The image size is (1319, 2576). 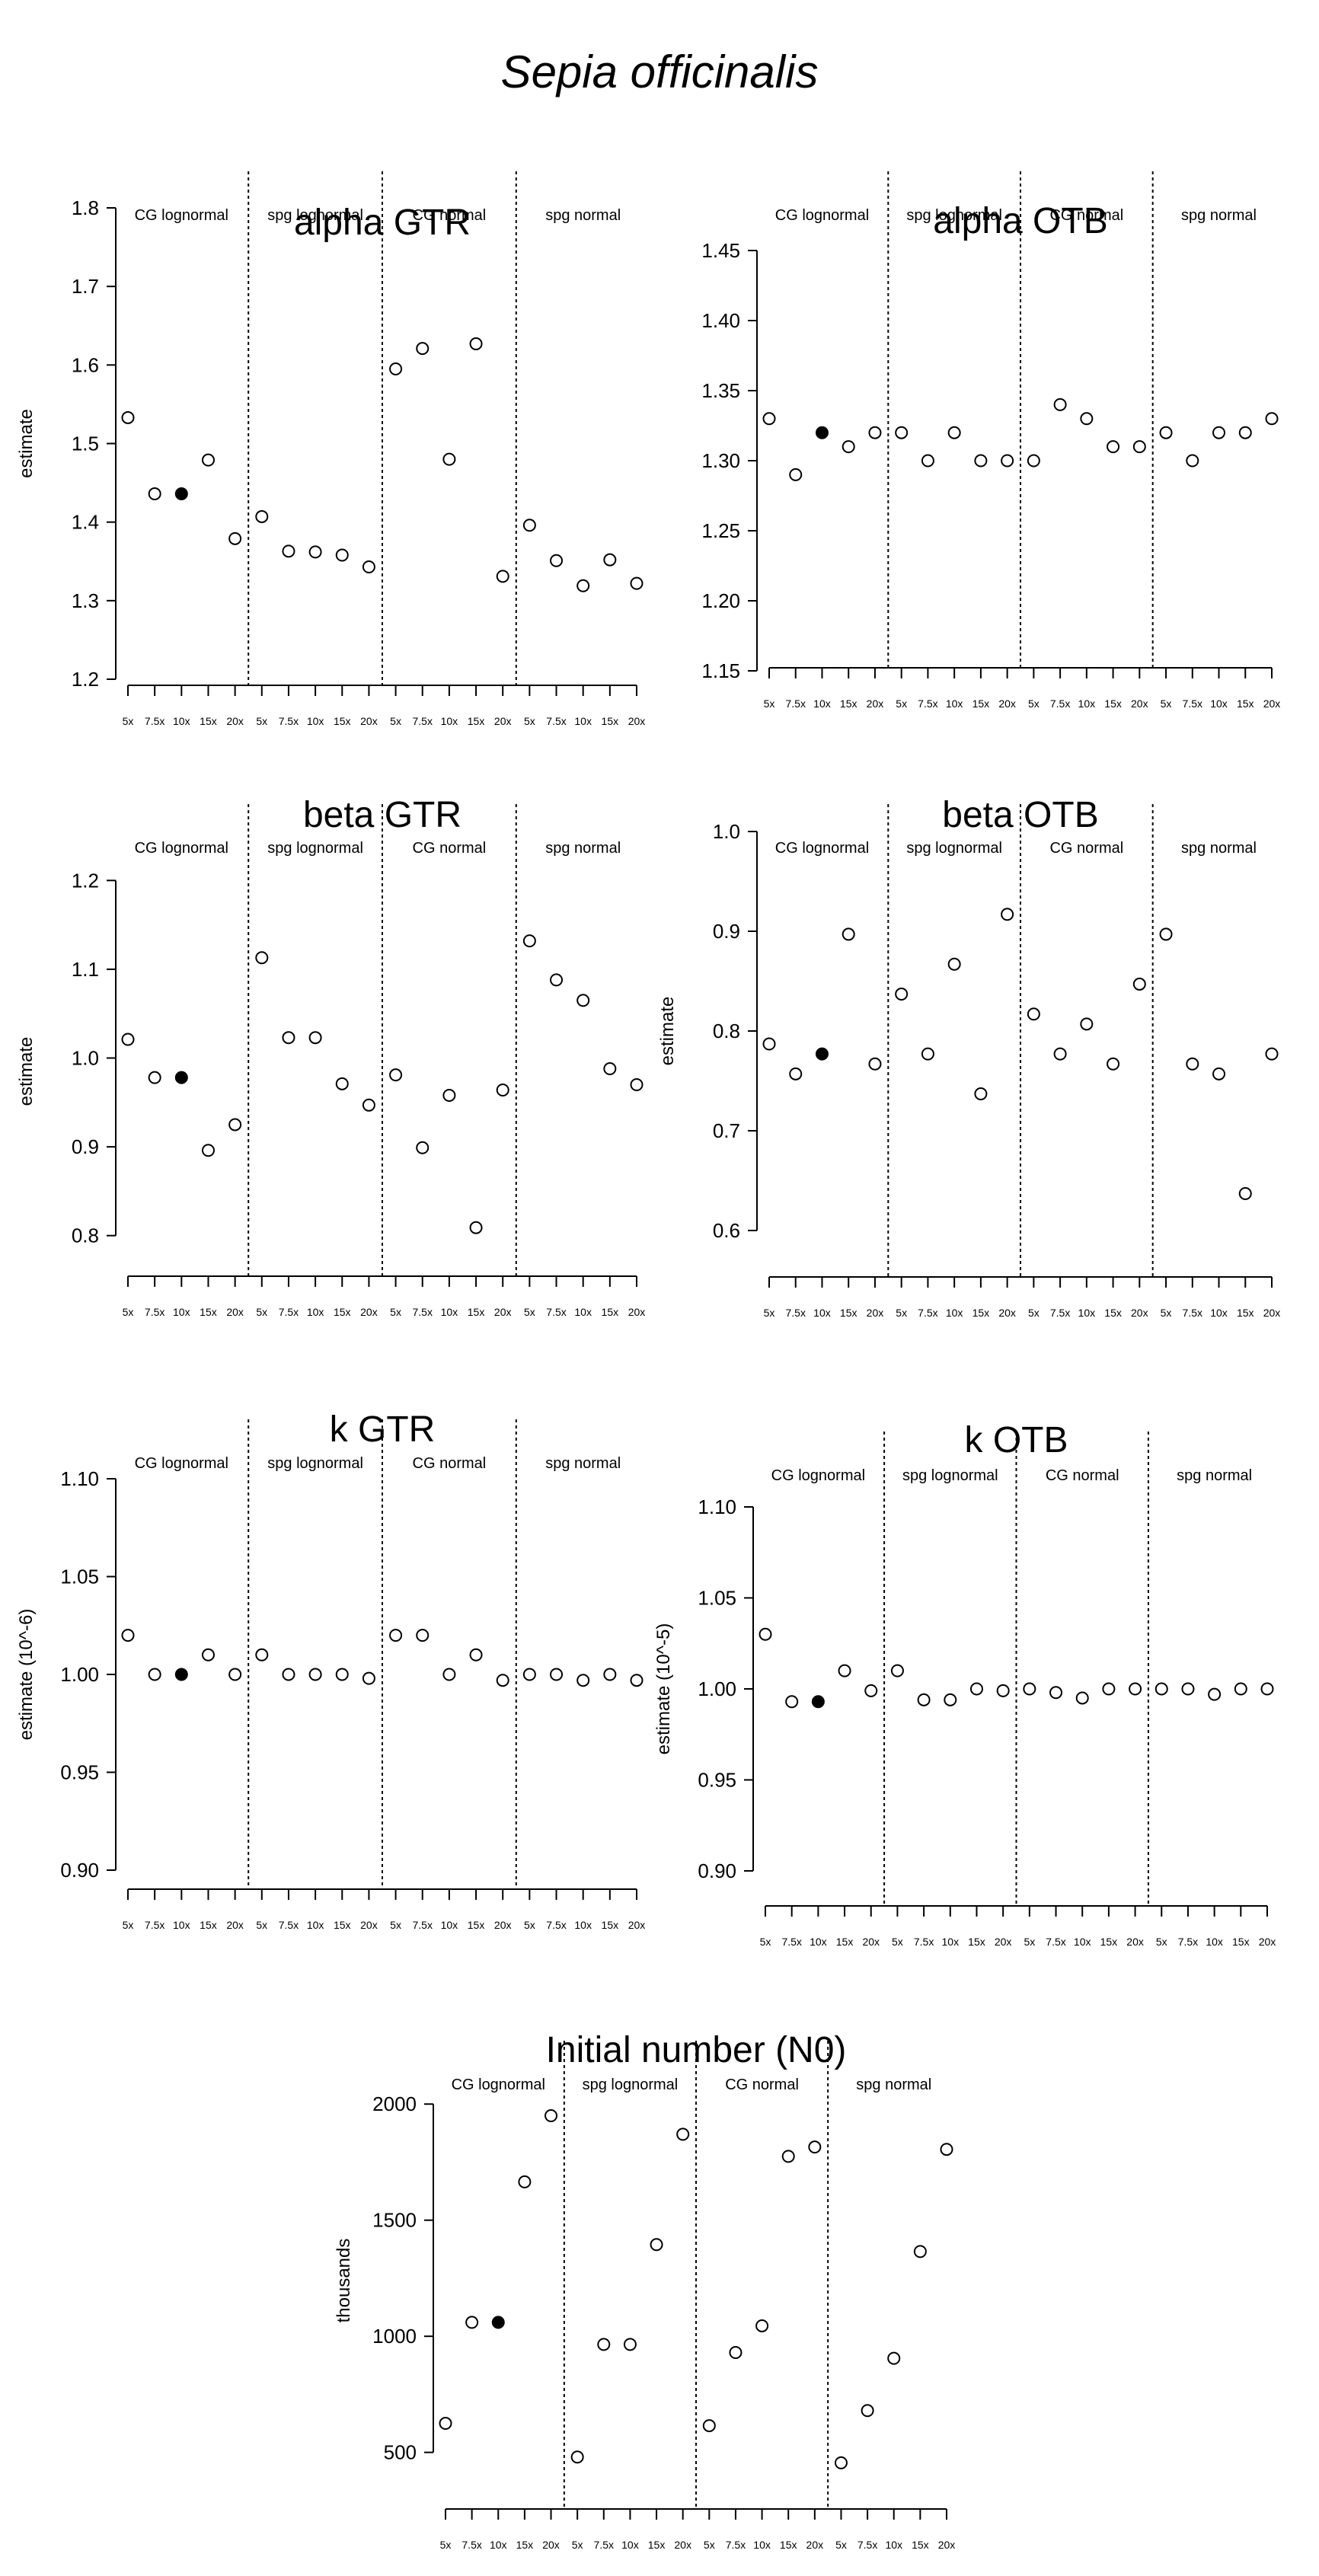 I want to click on chart-title: Initial number (N0), so click(x=696, y=2050).